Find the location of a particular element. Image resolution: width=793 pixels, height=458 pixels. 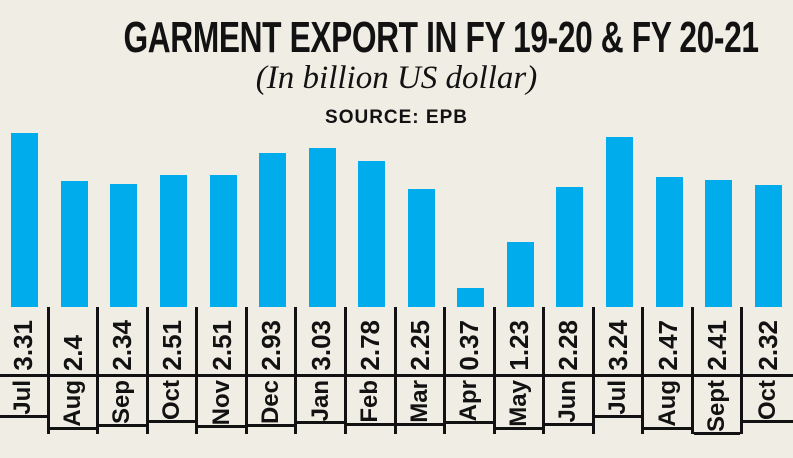

month-cell: Dec is located at coordinates (272, 405).